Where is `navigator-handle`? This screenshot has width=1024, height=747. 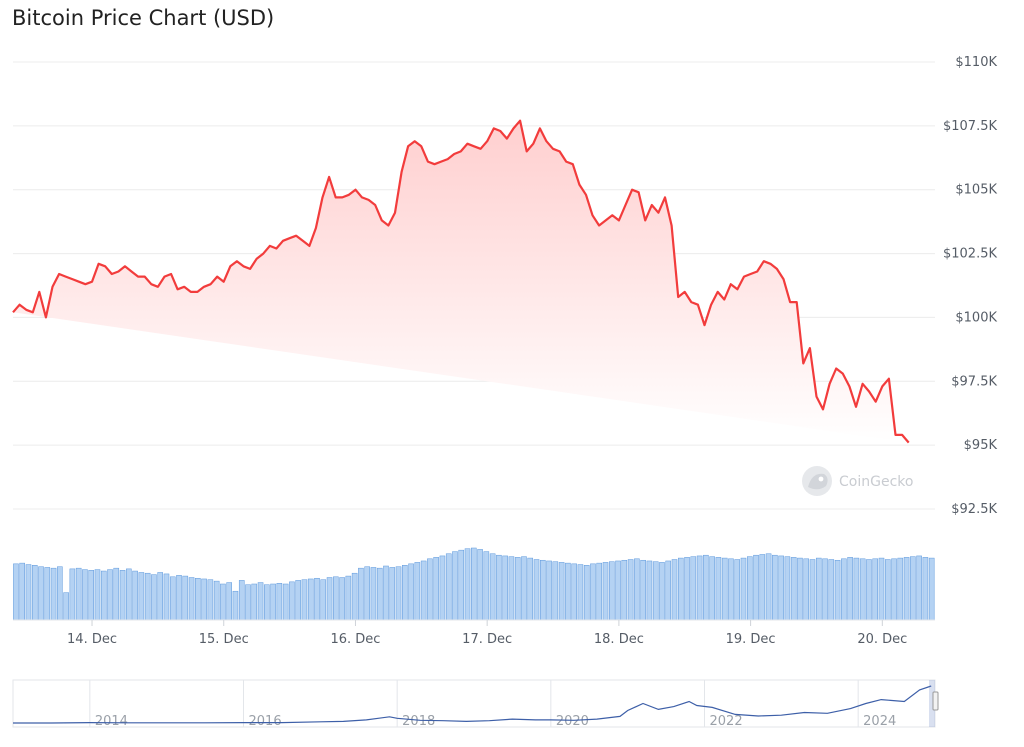
navigator-handle is located at coordinates (935, 701).